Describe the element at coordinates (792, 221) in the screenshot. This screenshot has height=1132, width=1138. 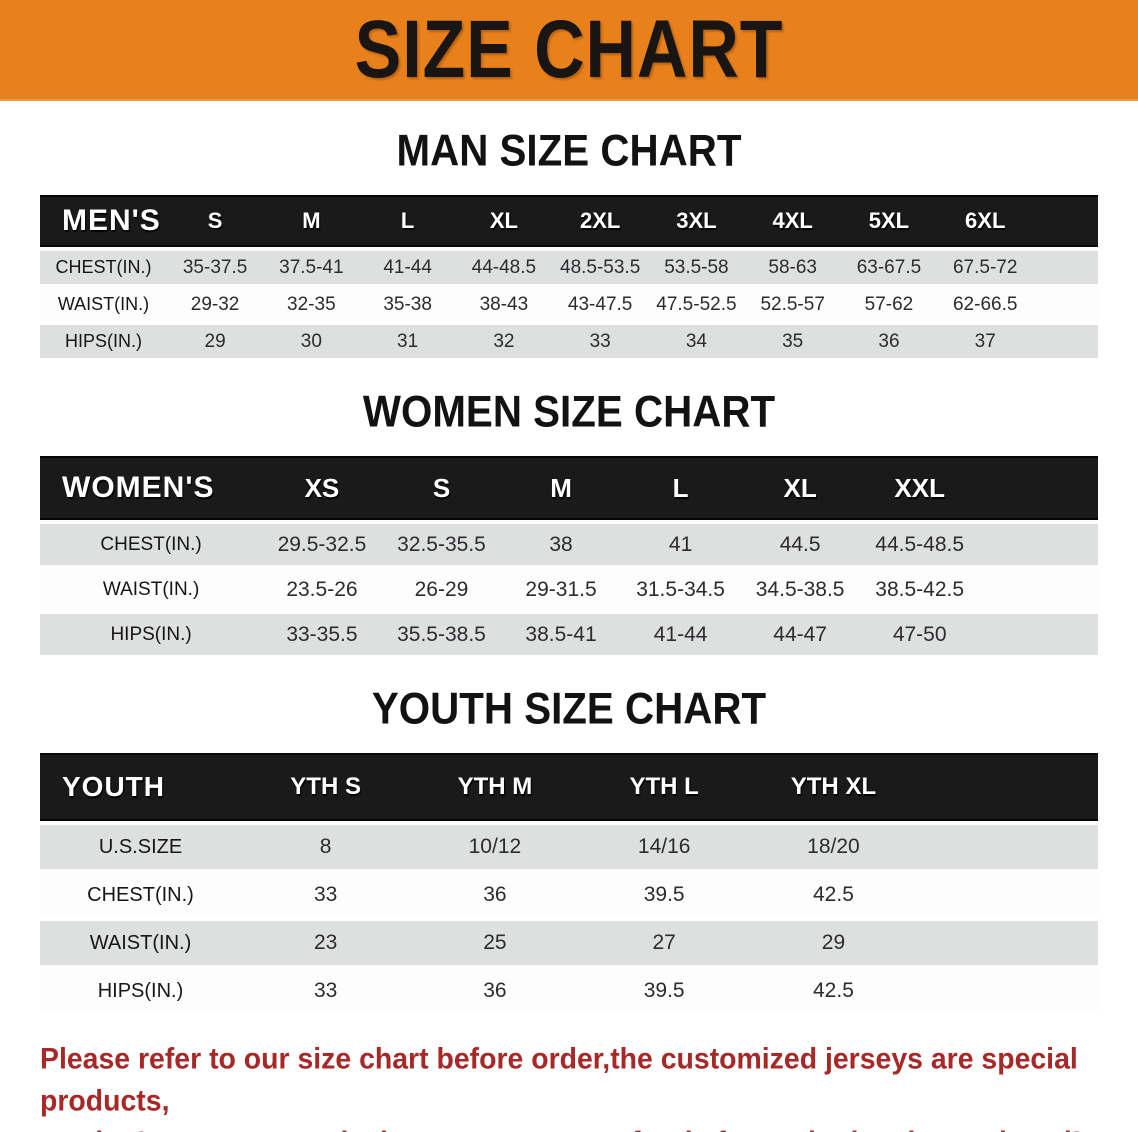
I see `men-column-header: 4XL` at that location.